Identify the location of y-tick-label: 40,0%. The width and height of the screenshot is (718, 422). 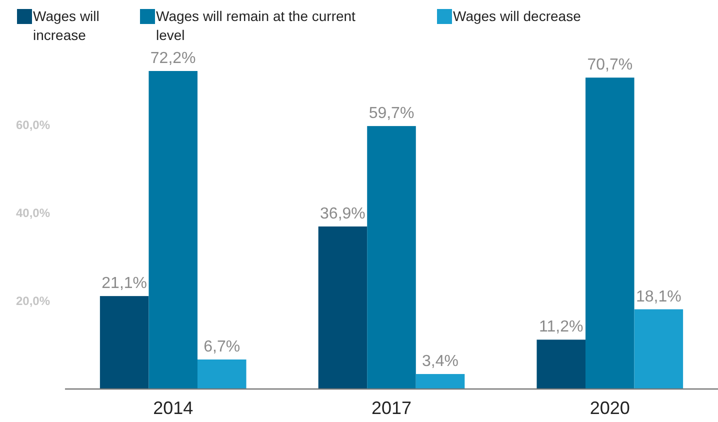
(33, 213).